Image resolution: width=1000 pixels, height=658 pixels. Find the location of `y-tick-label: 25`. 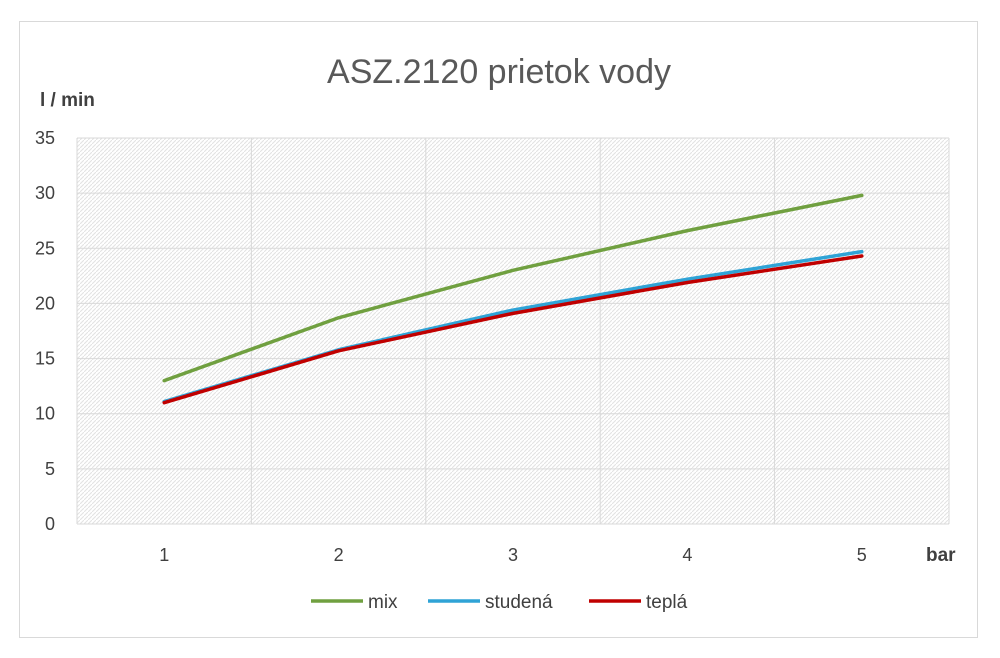

y-tick-label: 25 is located at coordinates (45, 248).